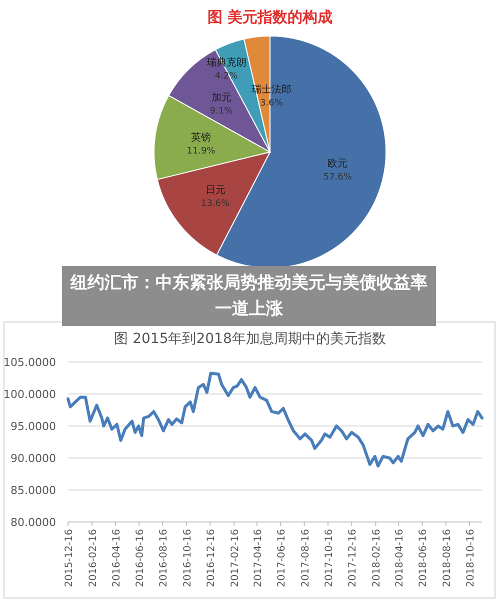 Image resolution: width=500 pixels, height=601 pixels. What do you see at coordinates (212, 558) in the screenshot?
I see `x-tick-label: 2016-12-16` at bounding box center [212, 558].